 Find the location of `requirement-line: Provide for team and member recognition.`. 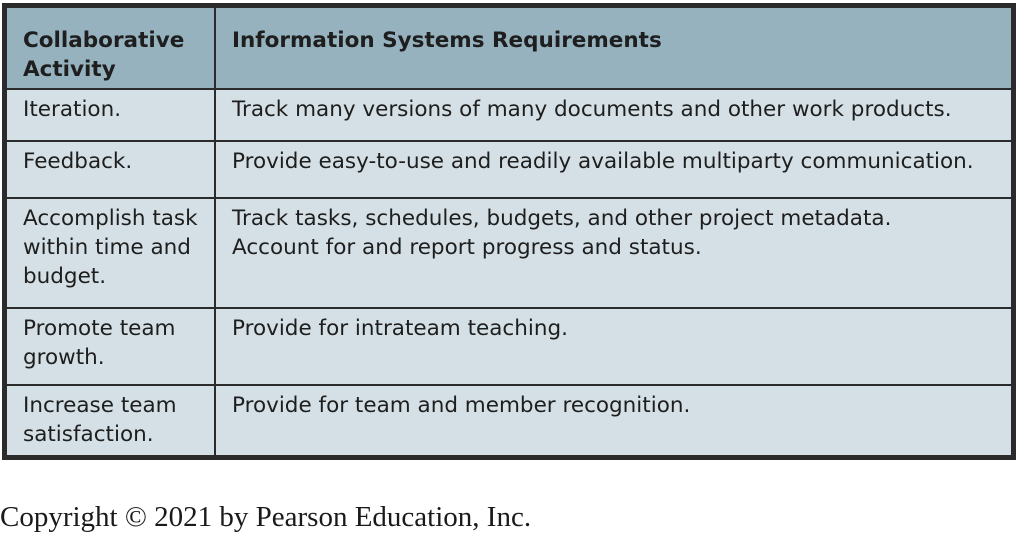

requirement-line: Provide for team and member recognition. is located at coordinates (461, 405).